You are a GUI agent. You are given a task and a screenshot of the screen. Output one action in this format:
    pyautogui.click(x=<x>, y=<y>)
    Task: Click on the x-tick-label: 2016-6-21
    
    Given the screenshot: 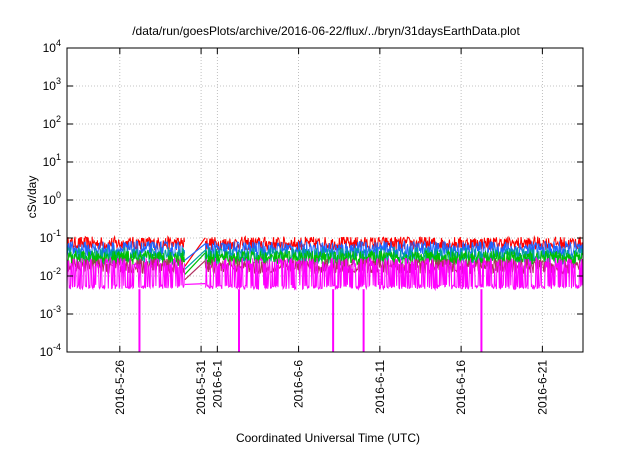 What is the action you would take?
    pyautogui.click(x=542, y=387)
    